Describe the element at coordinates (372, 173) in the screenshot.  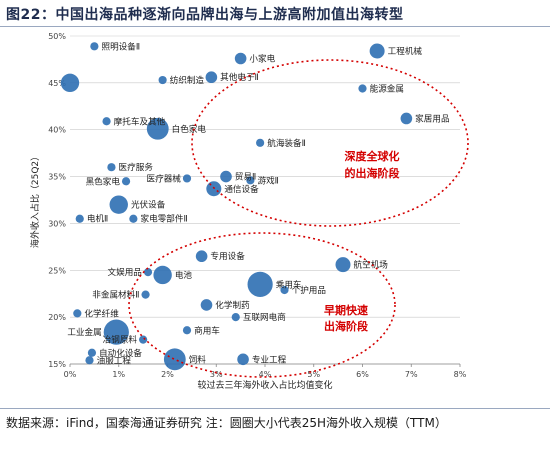
I see `annotation-upper-line2: 的出海阶段` at that location.